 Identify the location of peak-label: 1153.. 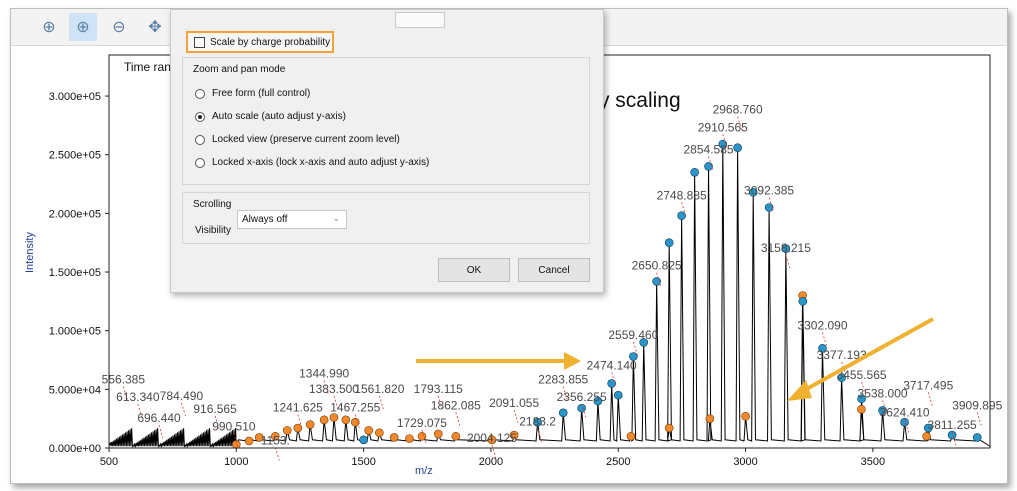
(275, 440).